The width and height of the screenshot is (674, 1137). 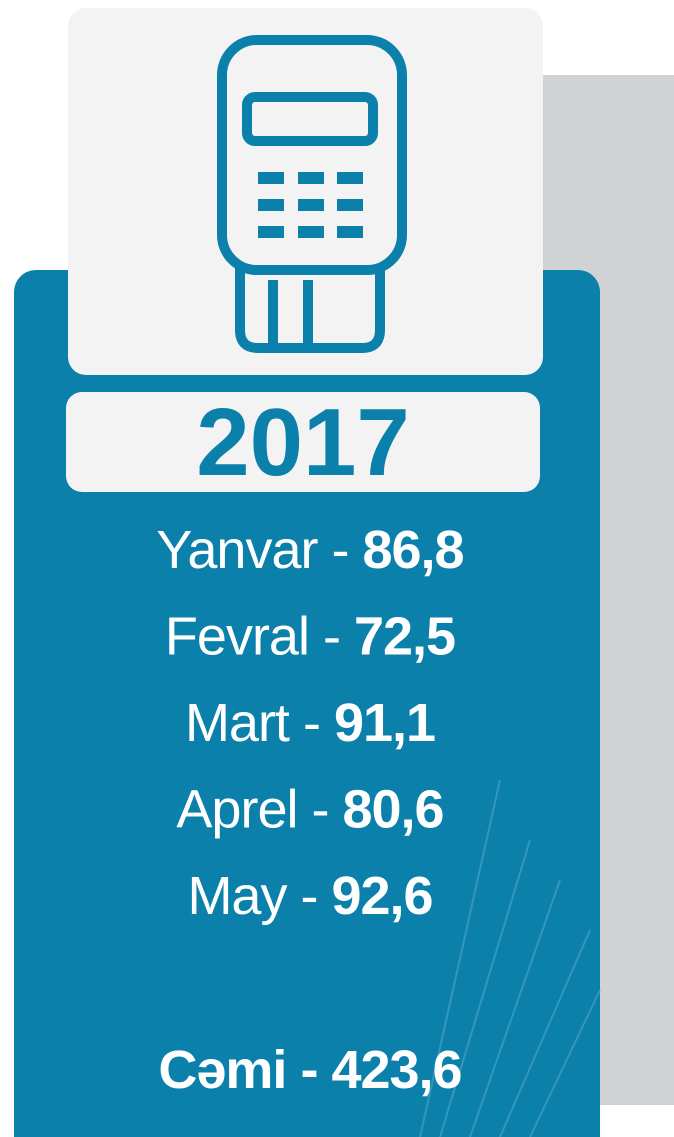 I want to click on item: Mart - 91,1, so click(x=310, y=723).